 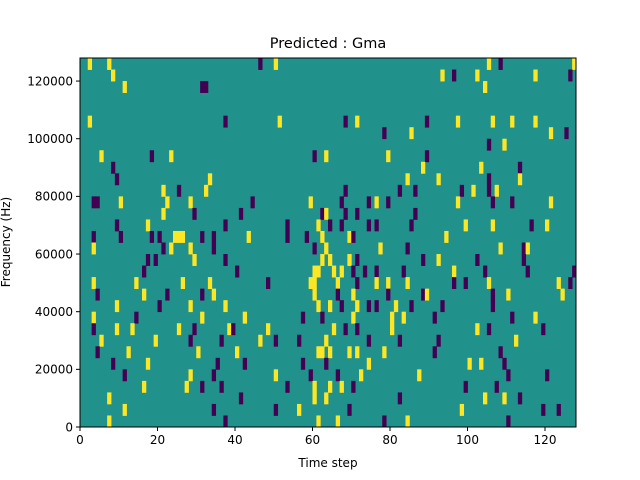 I want to click on chart-title: Predicted : Gma, so click(x=328, y=44).